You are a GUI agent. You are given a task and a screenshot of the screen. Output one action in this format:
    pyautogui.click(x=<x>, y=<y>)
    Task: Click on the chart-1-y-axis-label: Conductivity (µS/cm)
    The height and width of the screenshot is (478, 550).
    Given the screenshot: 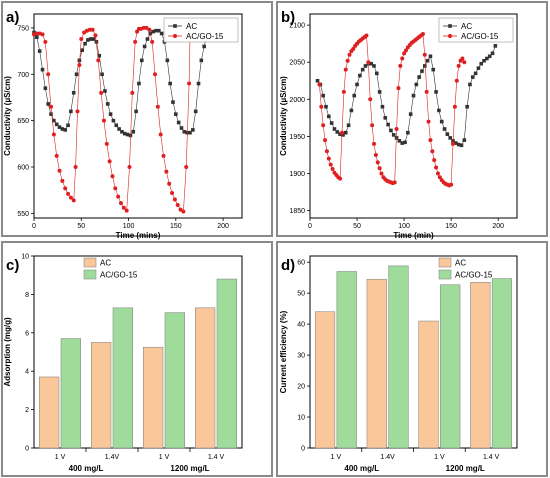 What is the action you would take?
    pyautogui.click(x=7, y=116)
    